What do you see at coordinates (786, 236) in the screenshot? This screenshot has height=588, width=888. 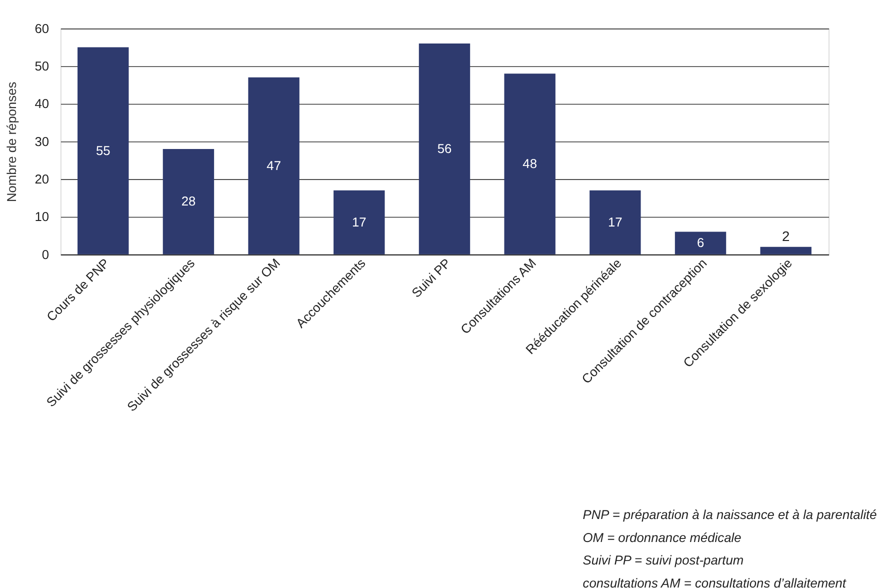 I see `data-label: 2` at bounding box center [786, 236].